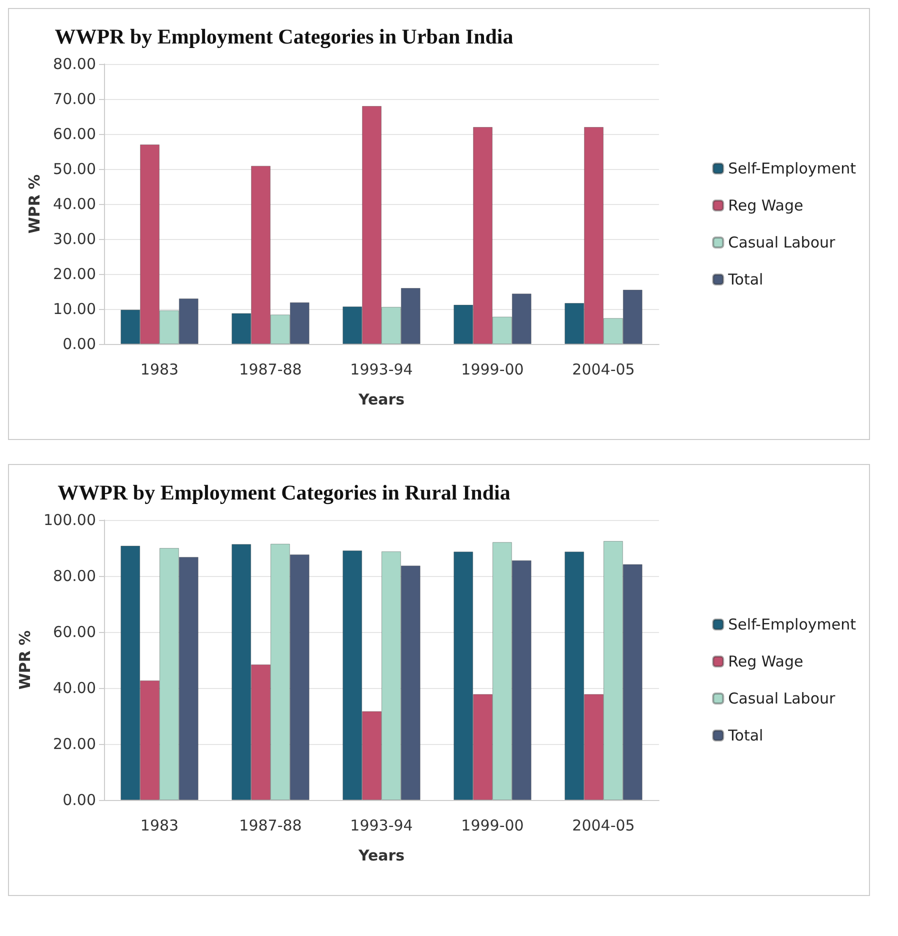 Image resolution: width=898 pixels, height=936 pixels. What do you see at coordinates (74, 99) in the screenshot?
I see `y-tick-label: 70.00` at bounding box center [74, 99].